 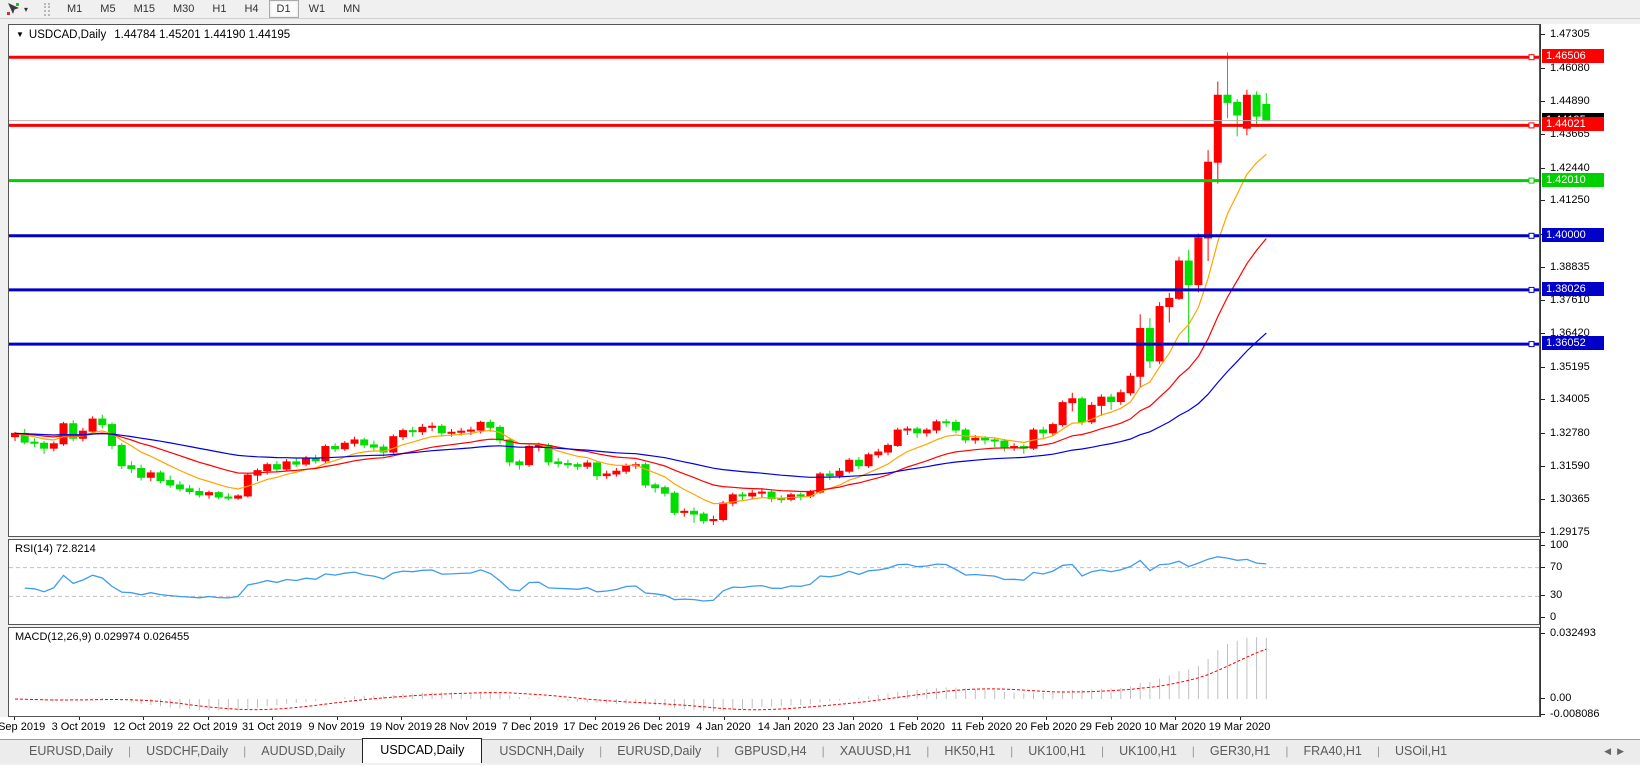 I want to click on ma-line-slow, so click(x=640, y=405).